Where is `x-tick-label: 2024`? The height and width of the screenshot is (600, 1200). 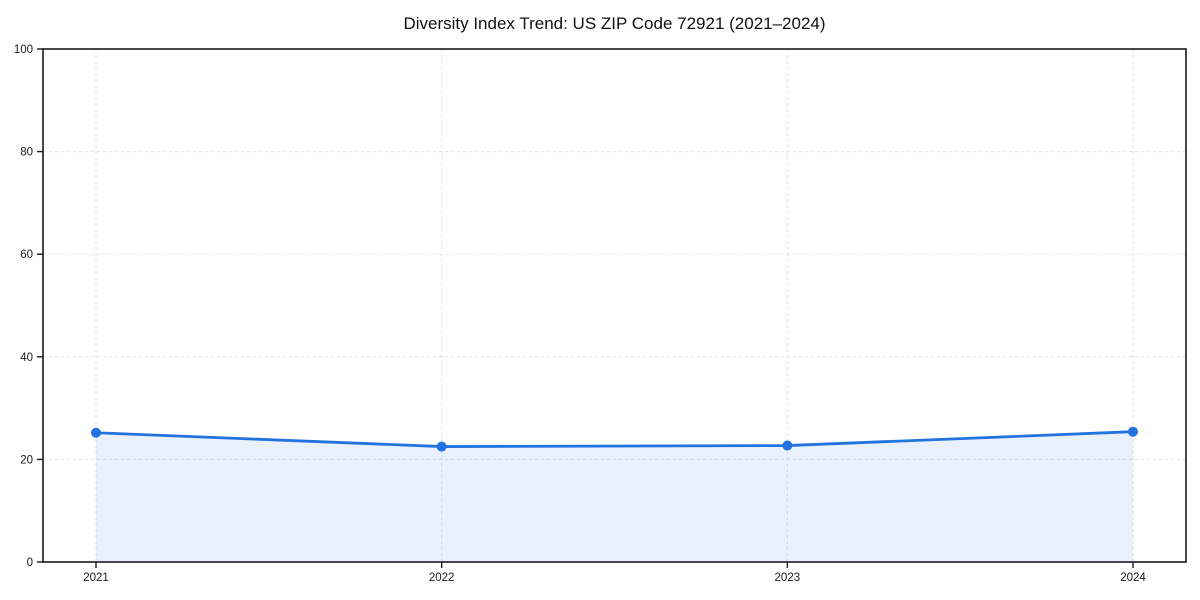 x-tick-label: 2024 is located at coordinates (1133, 578).